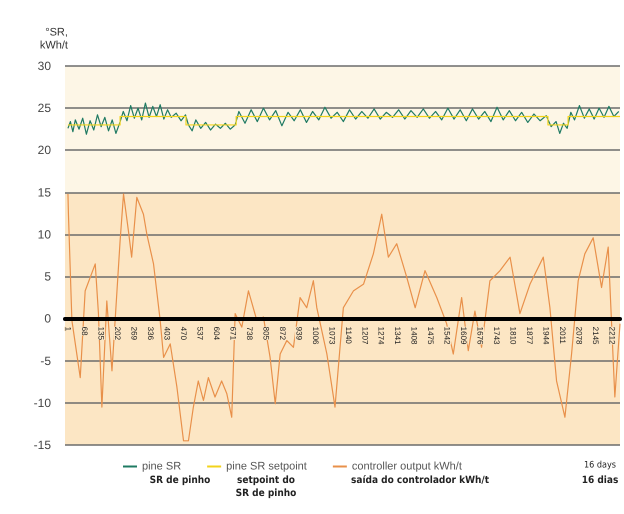  Describe the element at coordinates (365, 336) in the screenshot. I see `x-tick-label: 1207` at that location.